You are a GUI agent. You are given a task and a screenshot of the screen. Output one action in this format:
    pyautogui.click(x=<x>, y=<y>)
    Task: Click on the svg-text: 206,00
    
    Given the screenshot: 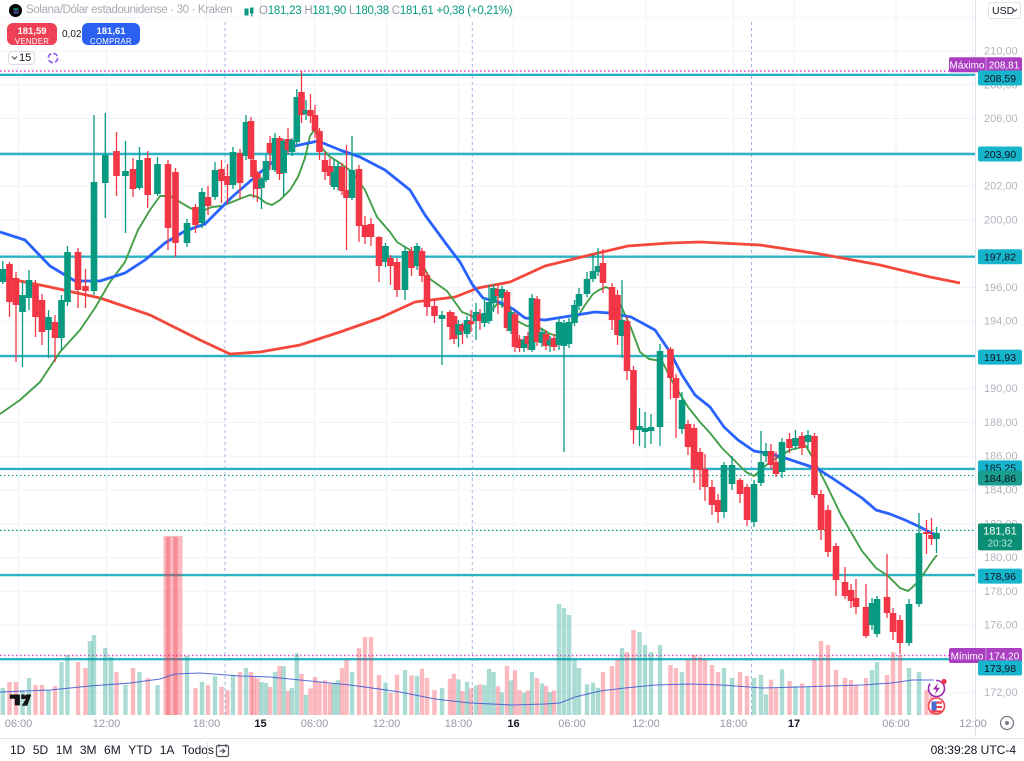 What is the action you would take?
    pyautogui.click(x=1001, y=119)
    